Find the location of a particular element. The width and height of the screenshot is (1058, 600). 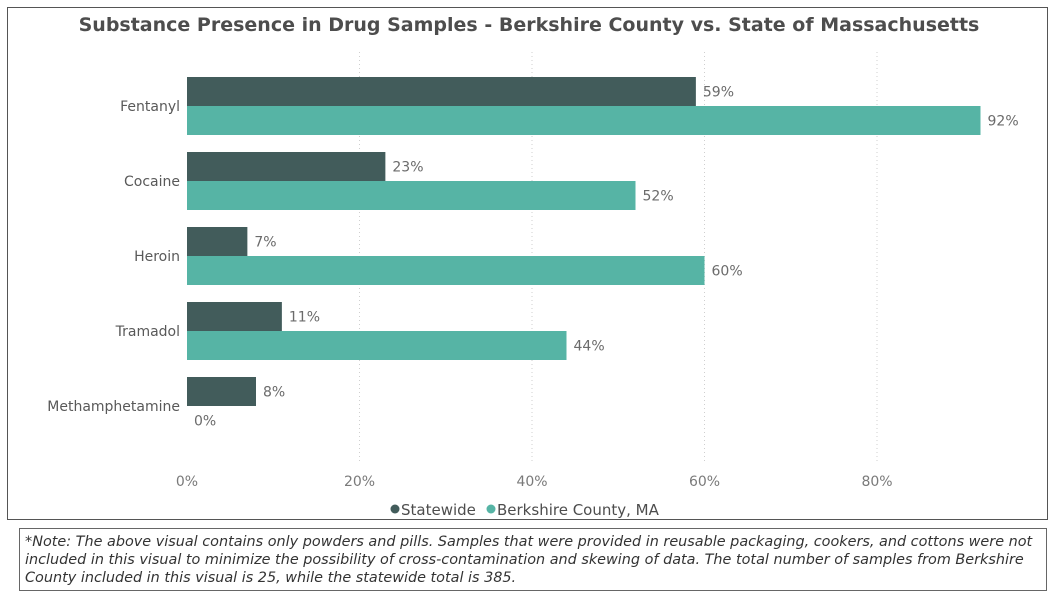

x-tick-label: 60% is located at coordinates (704, 482).